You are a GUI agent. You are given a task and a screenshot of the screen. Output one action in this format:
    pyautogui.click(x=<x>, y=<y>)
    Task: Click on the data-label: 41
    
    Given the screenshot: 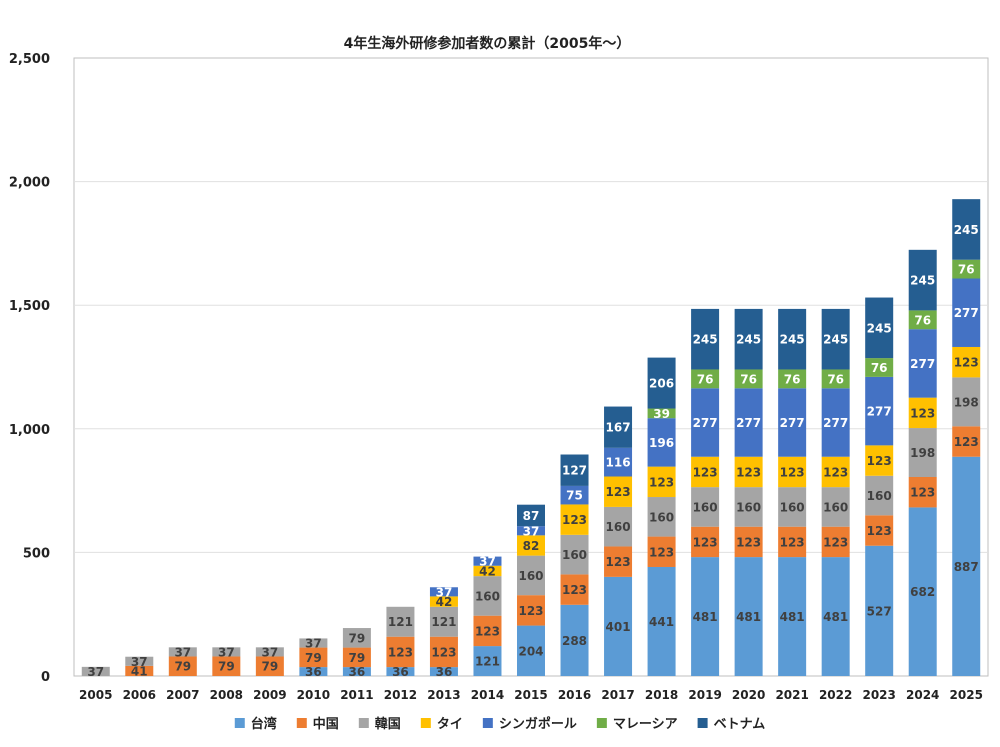 What is the action you would take?
    pyautogui.click(x=139, y=671)
    